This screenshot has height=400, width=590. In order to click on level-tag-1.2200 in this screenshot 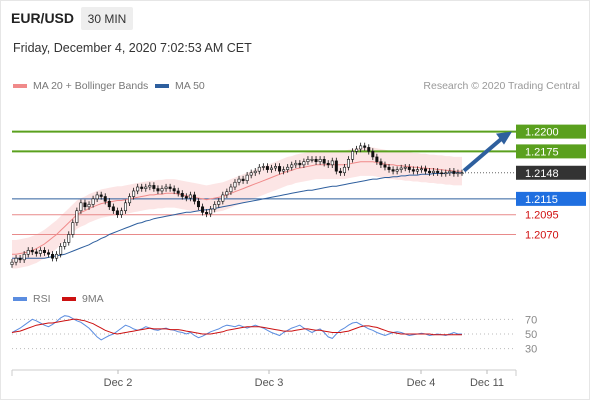, I will do `click(551, 131)`.